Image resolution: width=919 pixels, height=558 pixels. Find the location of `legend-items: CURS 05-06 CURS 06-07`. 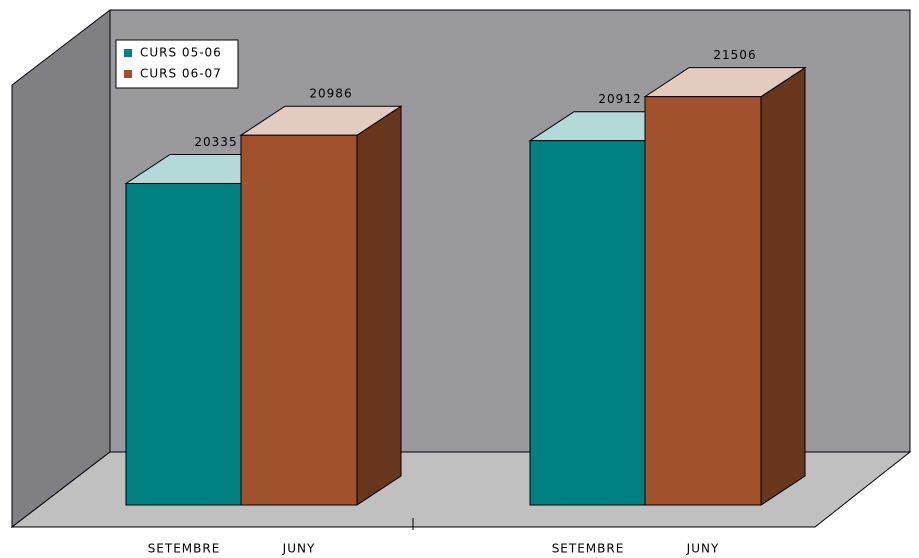

legend-items: CURS 05-06 CURS 06-07 is located at coordinates (173, 63).